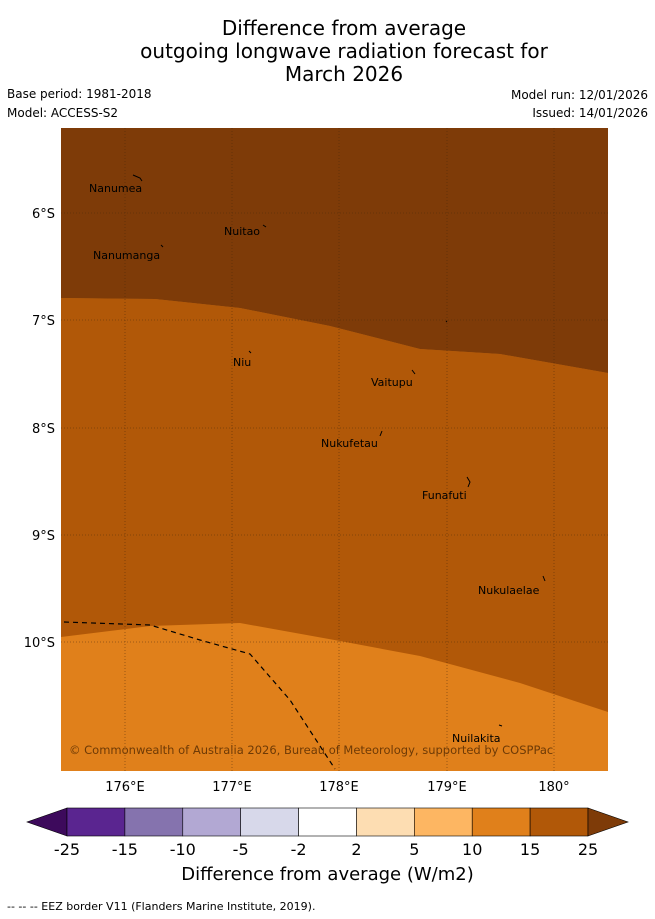 The height and width of the screenshot is (919, 655). What do you see at coordinates (63, 113) in the screenshot?
I see `model-name: Model: ACCESS-S2` at bounding box center [63, 113].